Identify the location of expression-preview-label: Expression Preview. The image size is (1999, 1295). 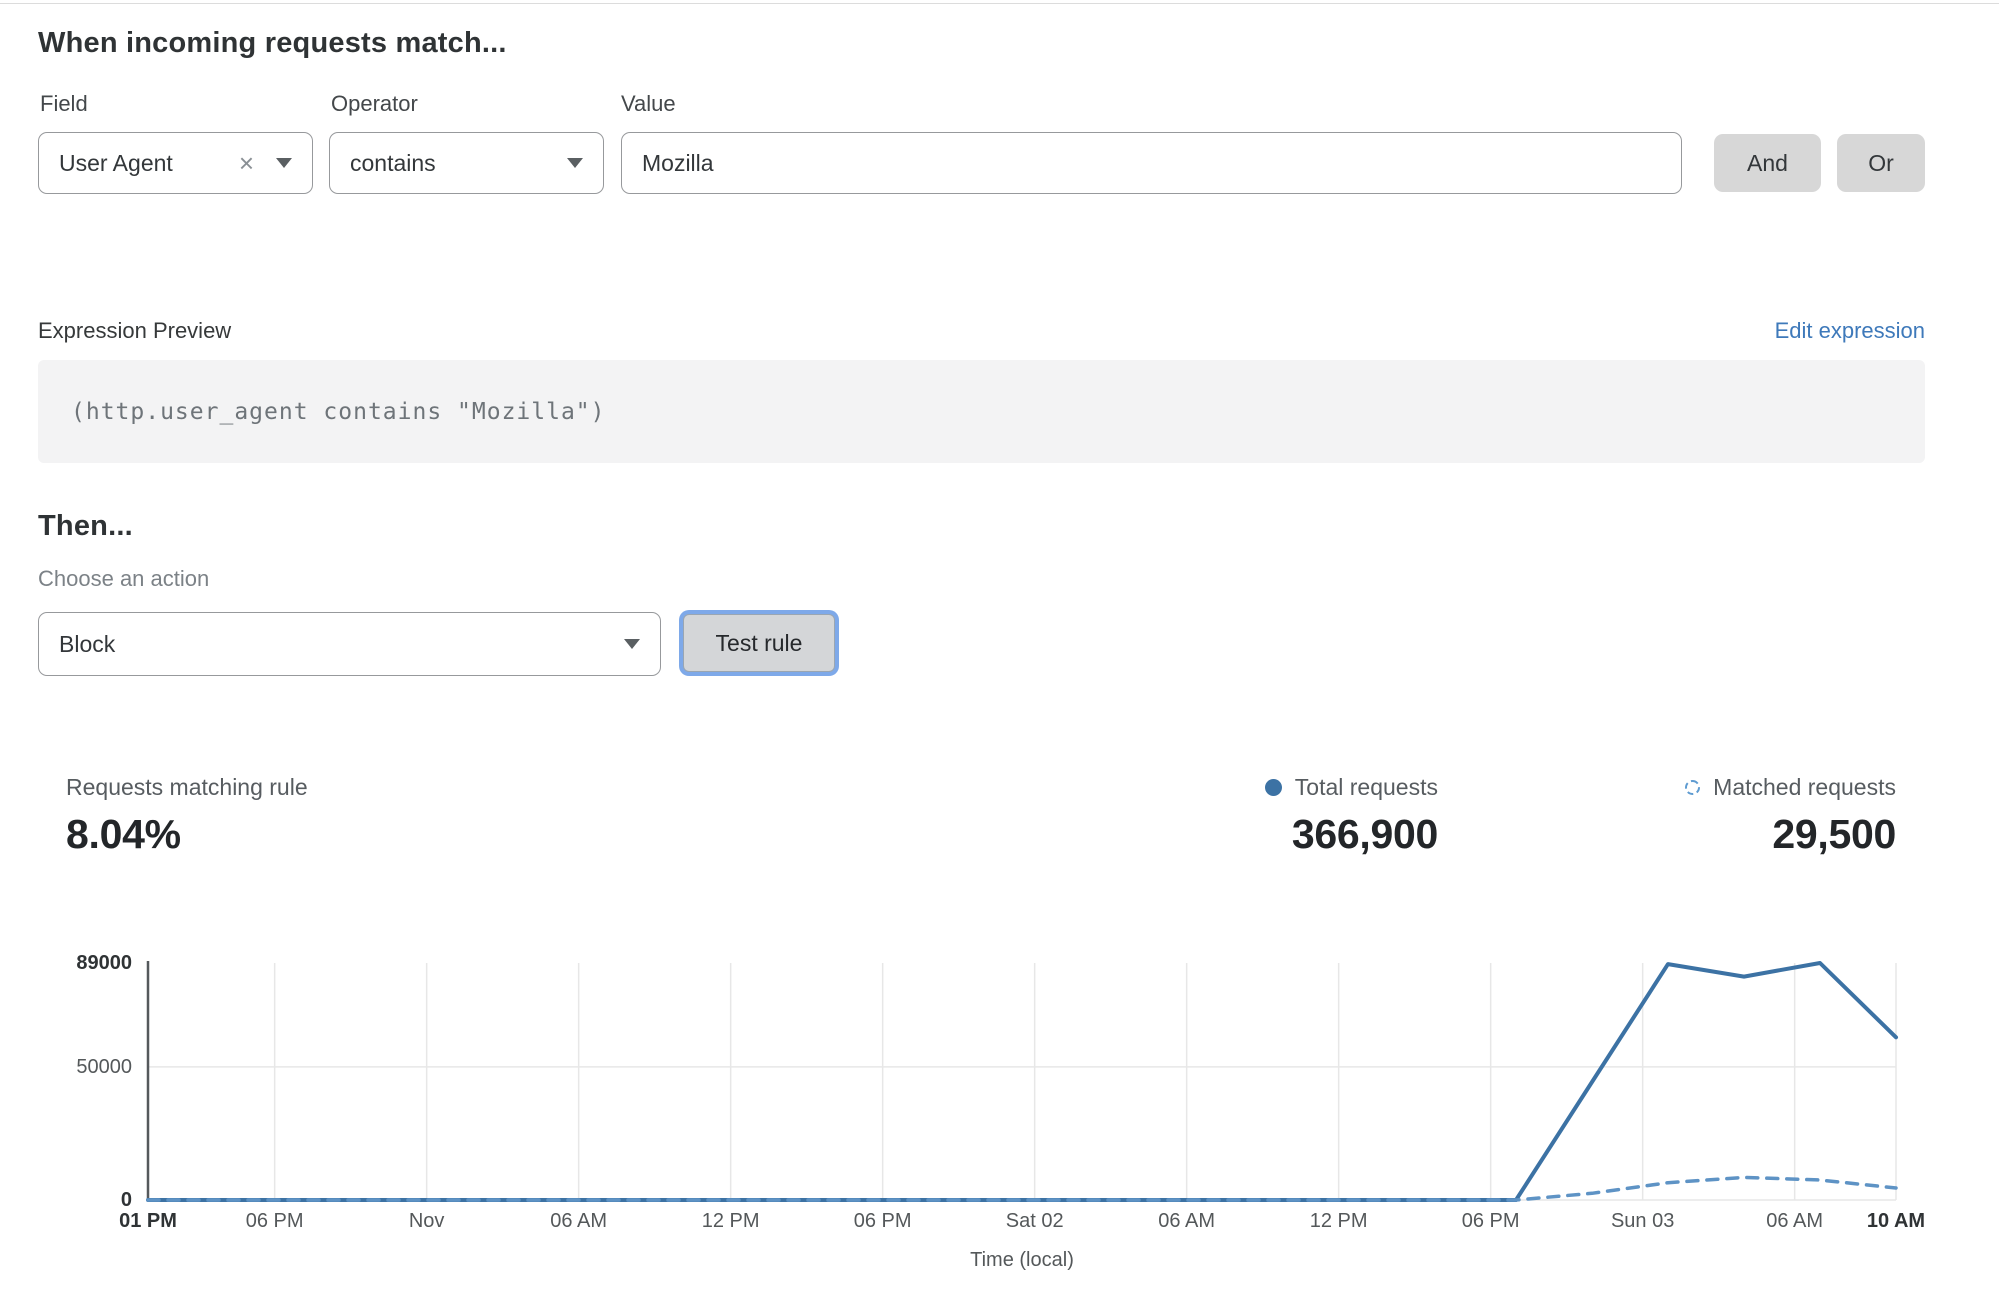
(135, 330).